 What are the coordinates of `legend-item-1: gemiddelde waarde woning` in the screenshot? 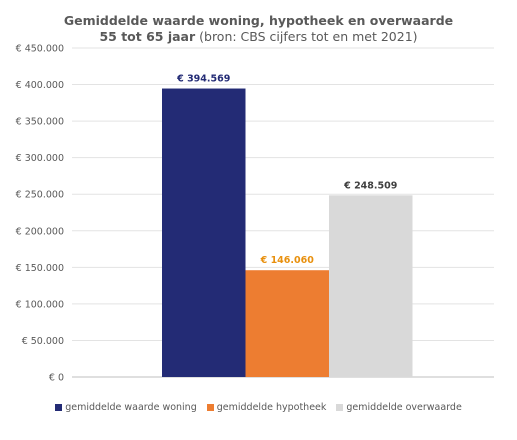 It's located at (126, 407).